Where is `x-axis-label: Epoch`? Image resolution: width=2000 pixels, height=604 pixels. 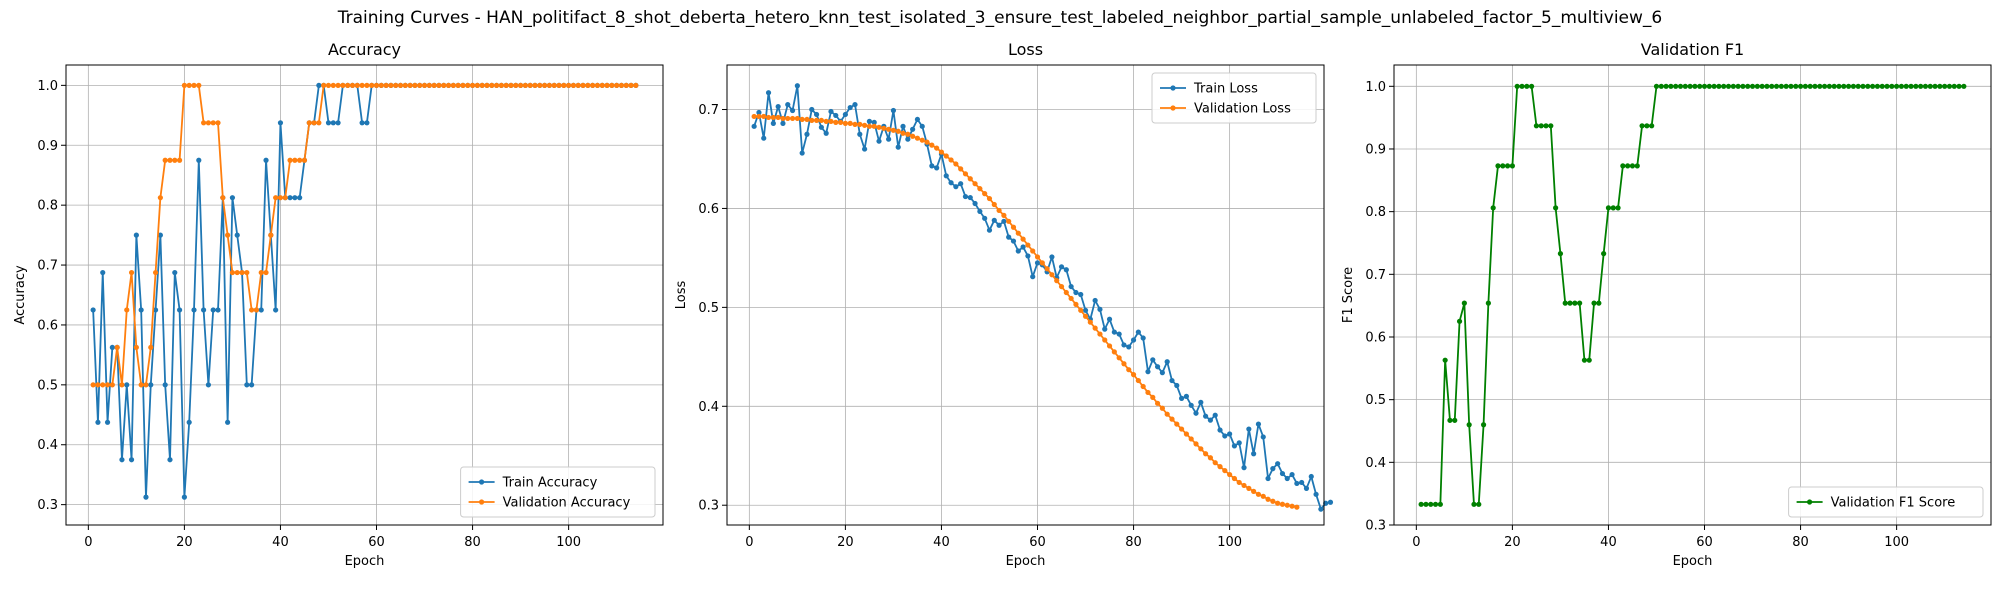 x-axis-label: Epoch is located at coordinates (365, 561).